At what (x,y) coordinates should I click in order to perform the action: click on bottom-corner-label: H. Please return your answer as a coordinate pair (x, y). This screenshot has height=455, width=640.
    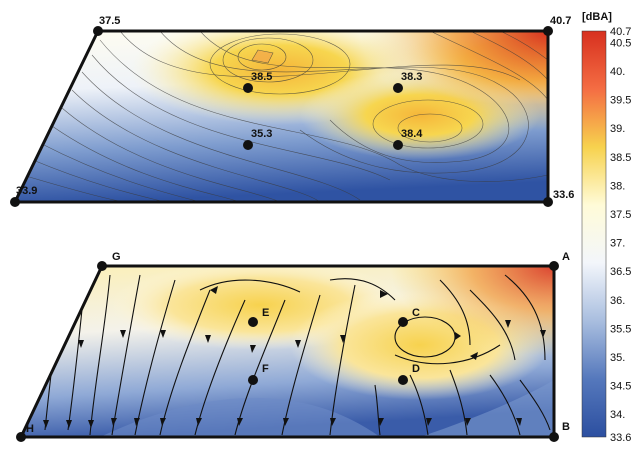
    Looking at the image, I should click on (30, 429).